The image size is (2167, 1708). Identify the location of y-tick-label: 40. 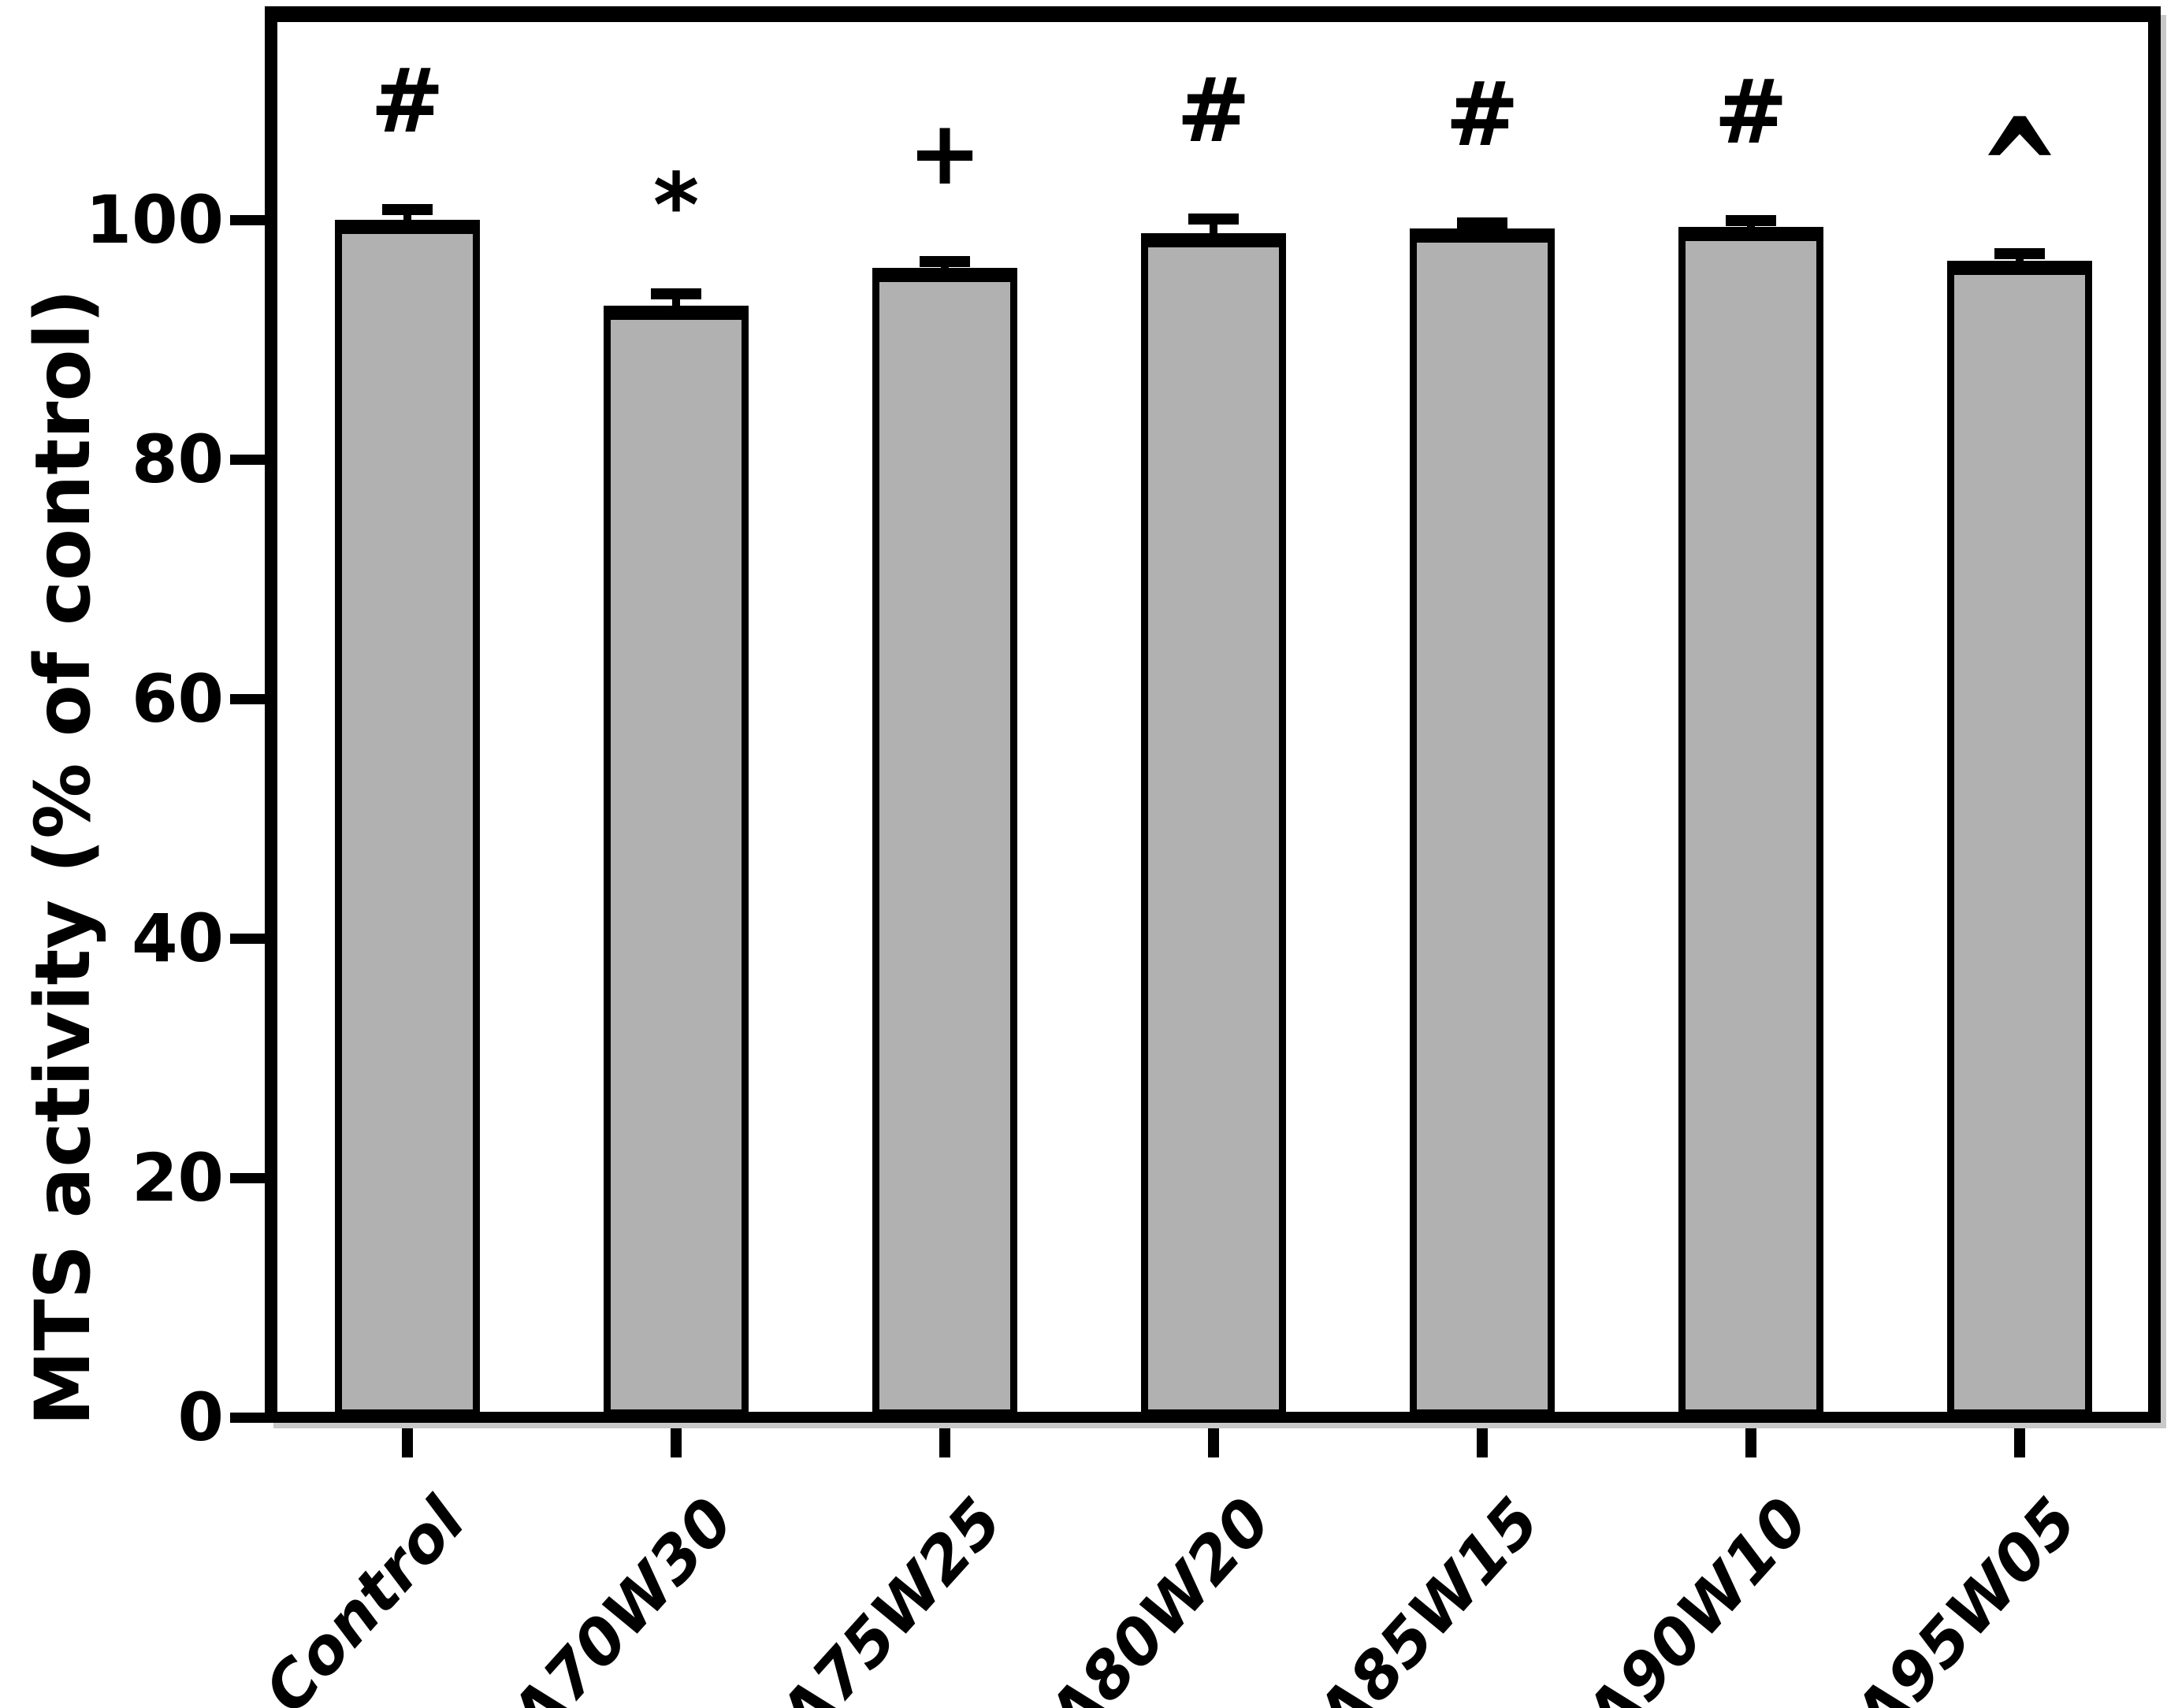
(178, 938).